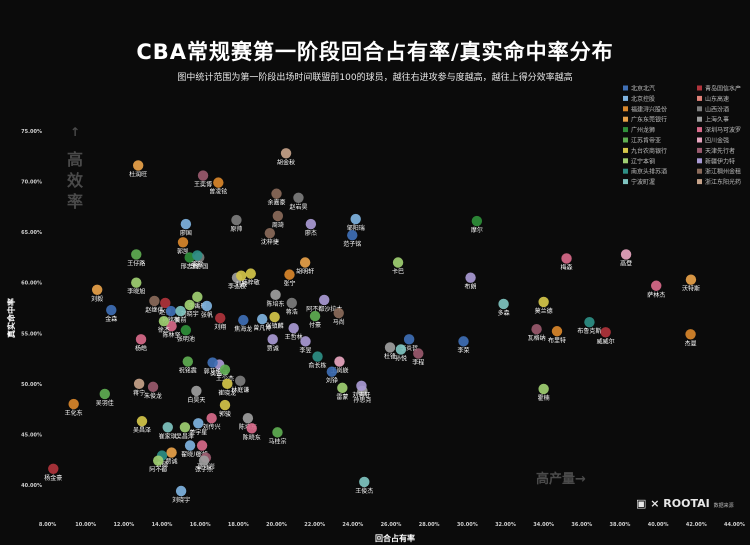  What do you see at coordinates (75, 132) in the screenshot?
I see `up-arrow: ↑` at bounding box center [75, 132].